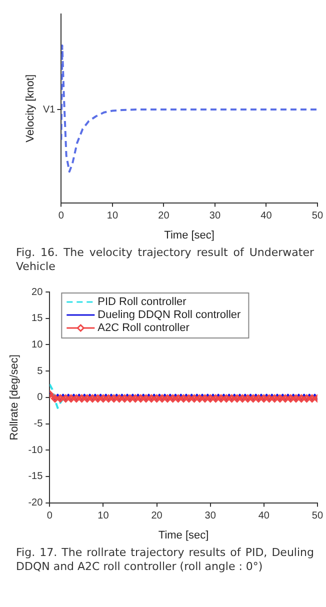  What do you see at coordinates (49, 110) in the screenshot?
I see `text: V1` at bounding box center [49, 110].